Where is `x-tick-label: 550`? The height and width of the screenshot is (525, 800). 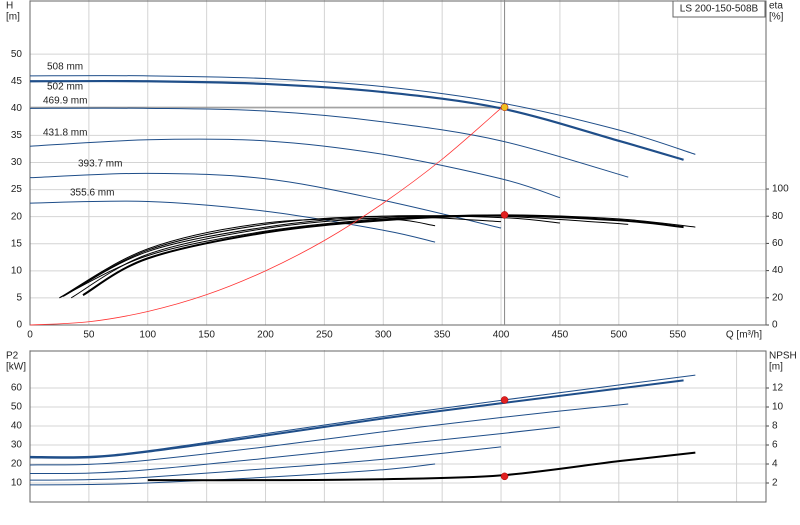 x-tick-label: 550 is located at coordinates (677, 335).